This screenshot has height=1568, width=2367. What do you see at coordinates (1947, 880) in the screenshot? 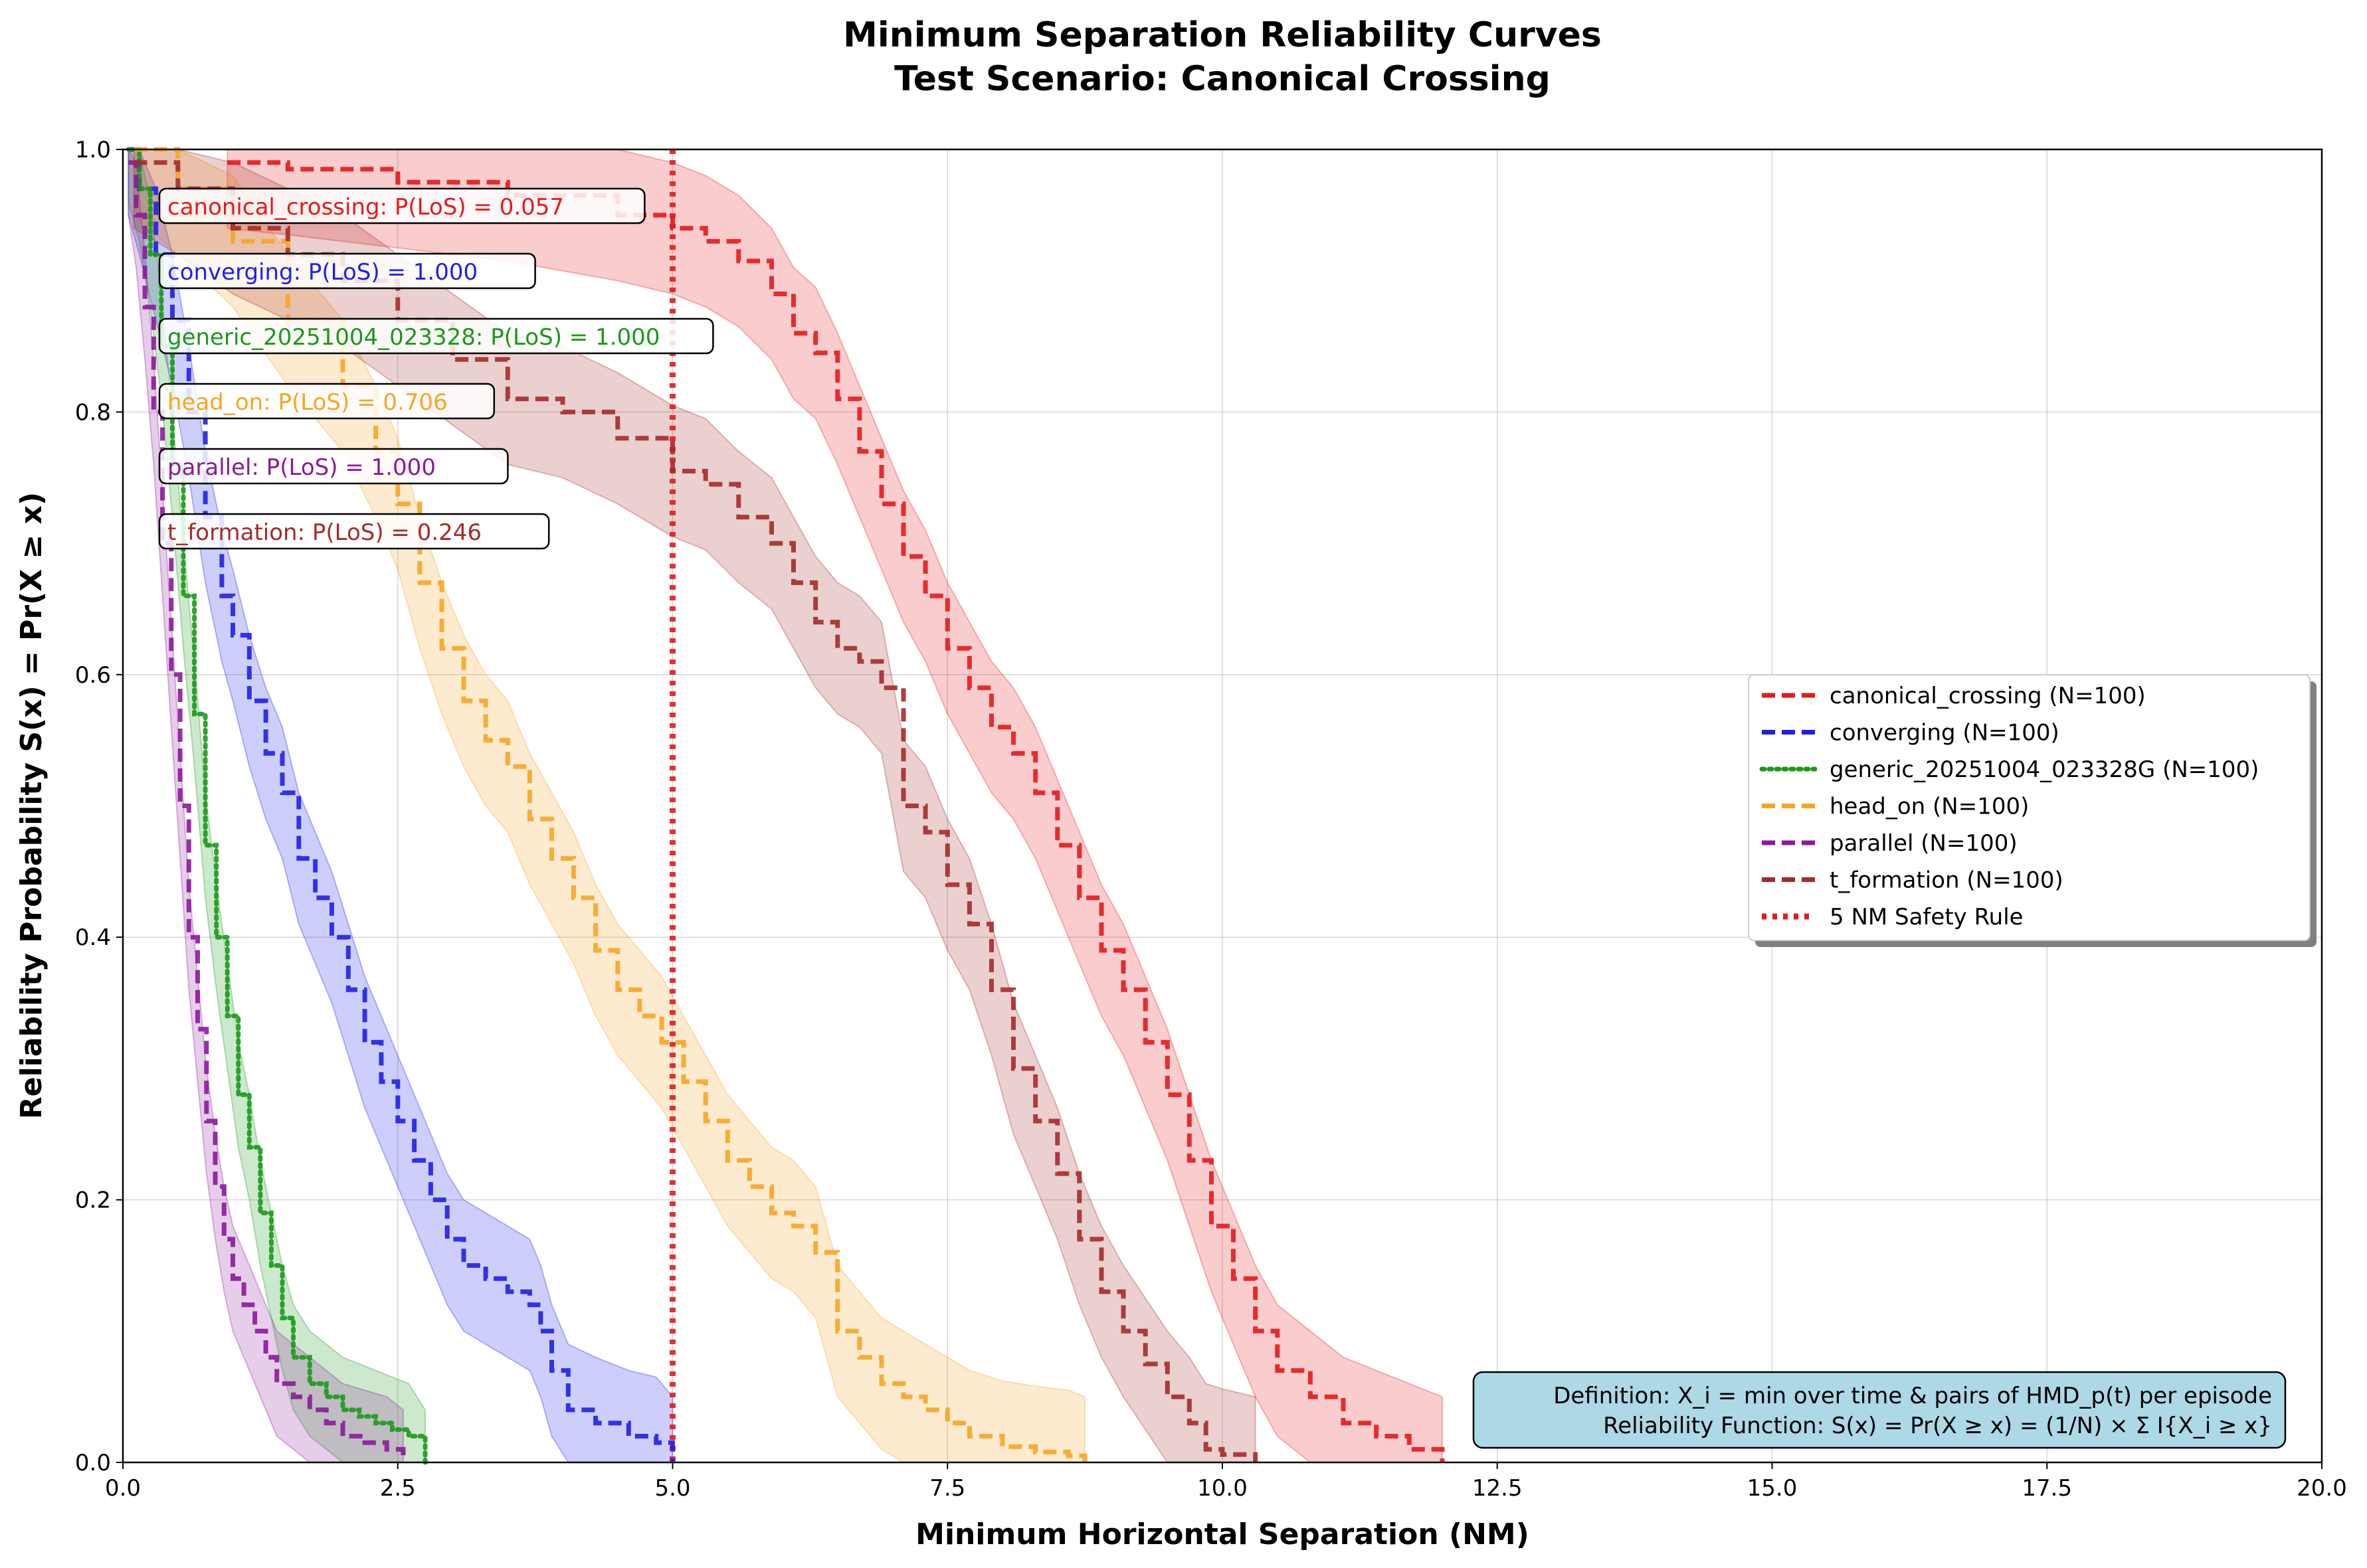
I see `legend-label: t_formation (N=100)` at bounding box center [1947, 880].